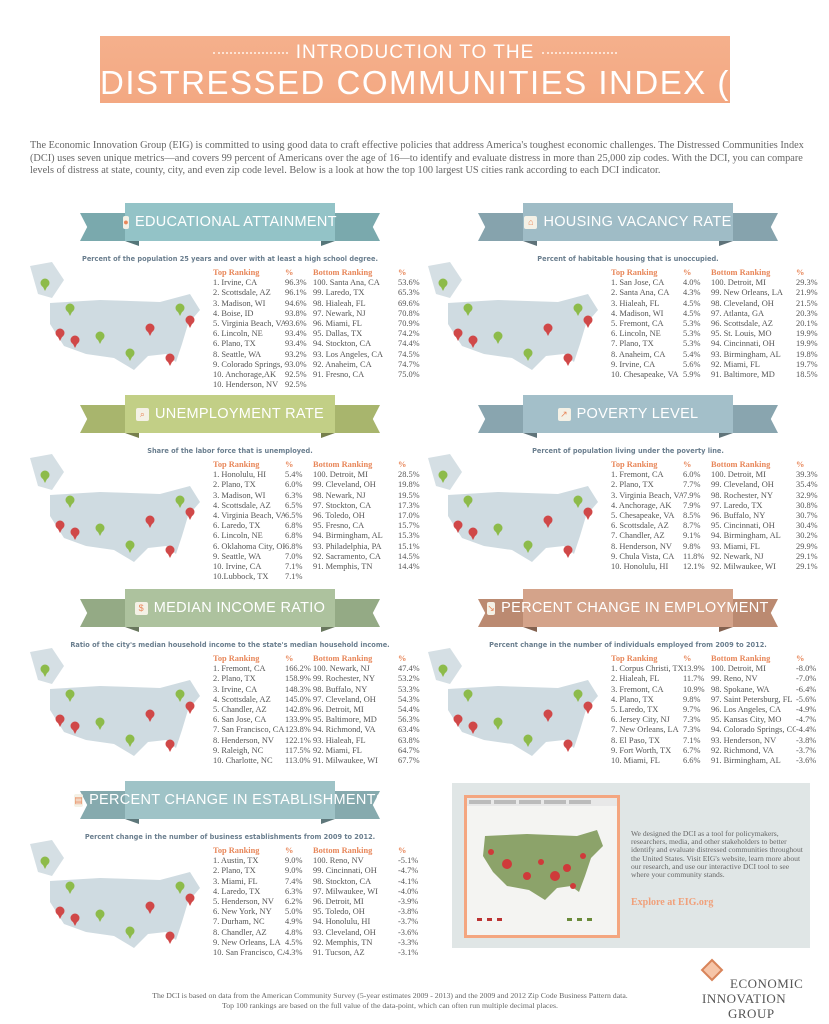 Image resolution: width=829 pixels, height=1024 pixels. I want to click on table-row: 6. Laredo, TX 6.8% 95. Fresno, CA 15.7%, so click(320, 526).